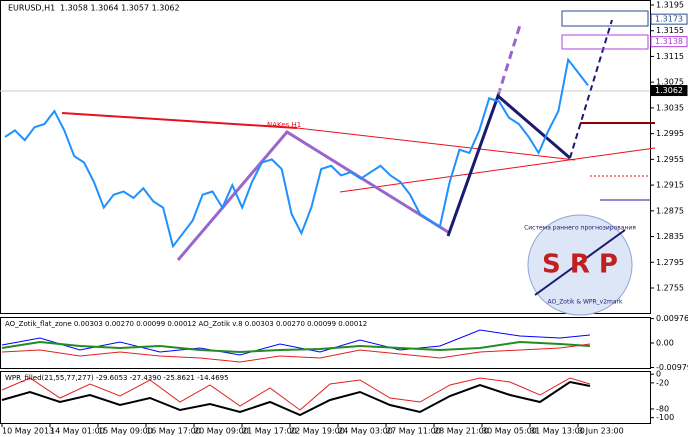 This screenshot has width=688, height=437. Describe the element at coordinates (665, 343) in the screenshot. I see `axis-label: 0.00` at that location.